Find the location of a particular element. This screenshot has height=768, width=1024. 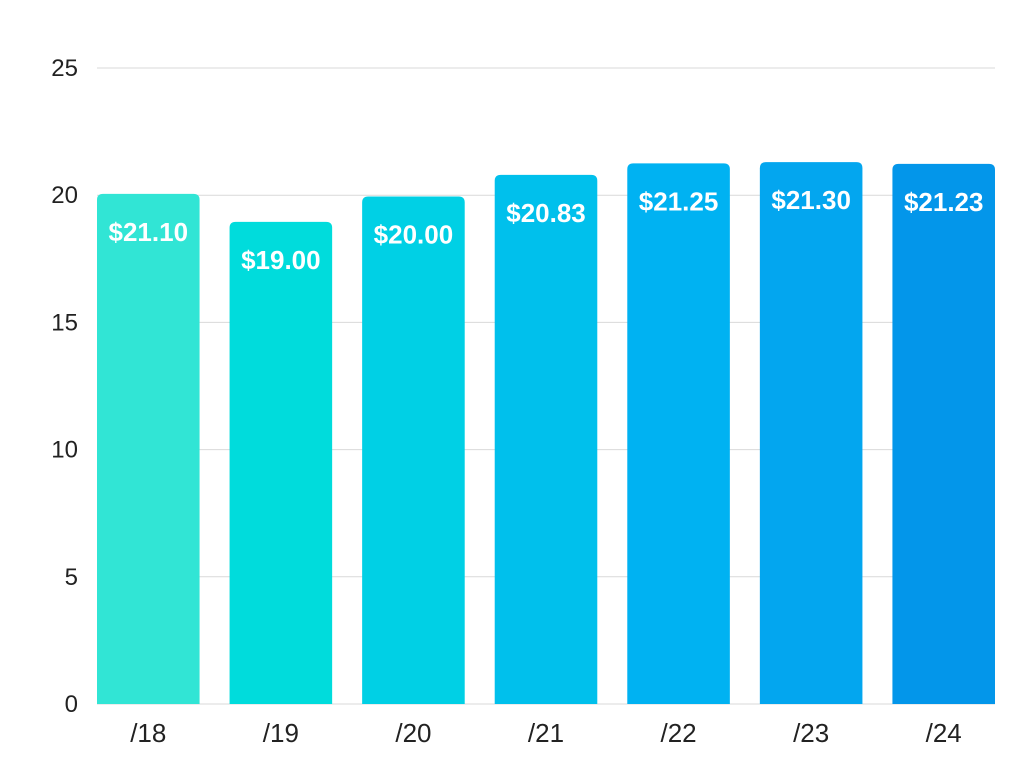

y-tick-label: 25 is located at coordinates (64, 68).